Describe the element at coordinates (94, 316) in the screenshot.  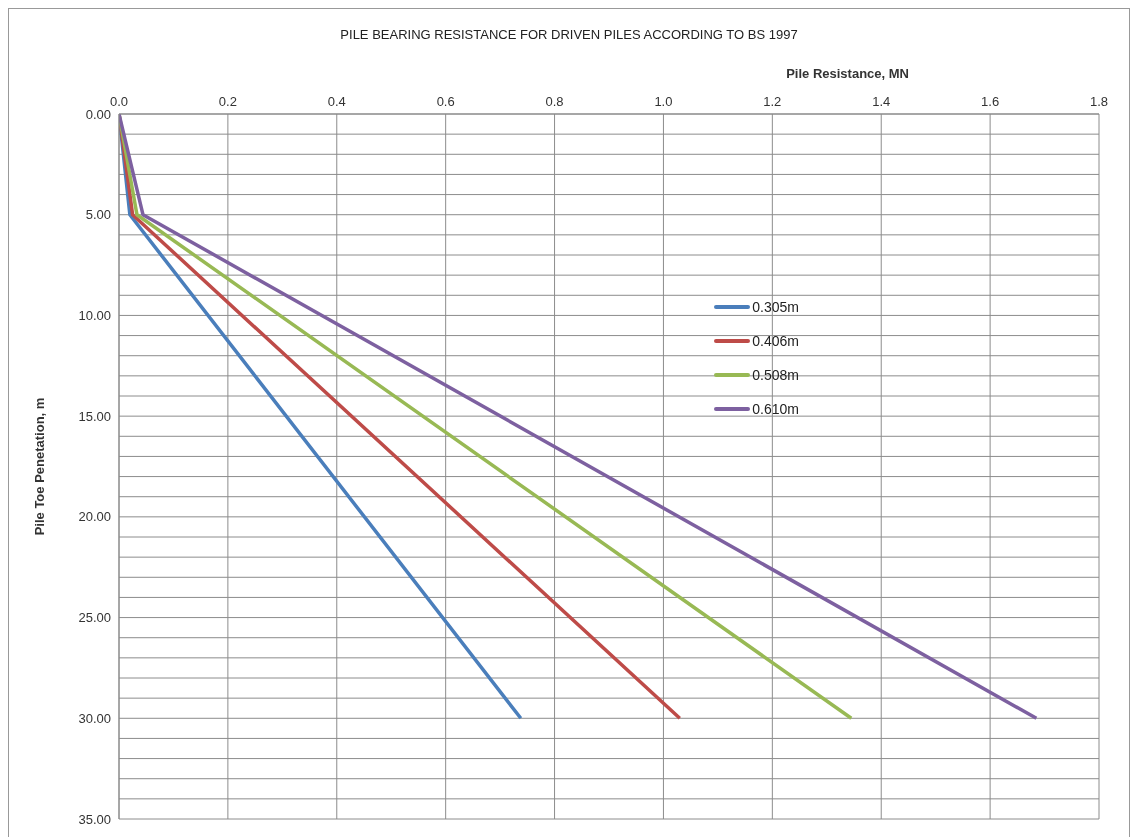
I see `y-tick-label: 10.00` at that location.